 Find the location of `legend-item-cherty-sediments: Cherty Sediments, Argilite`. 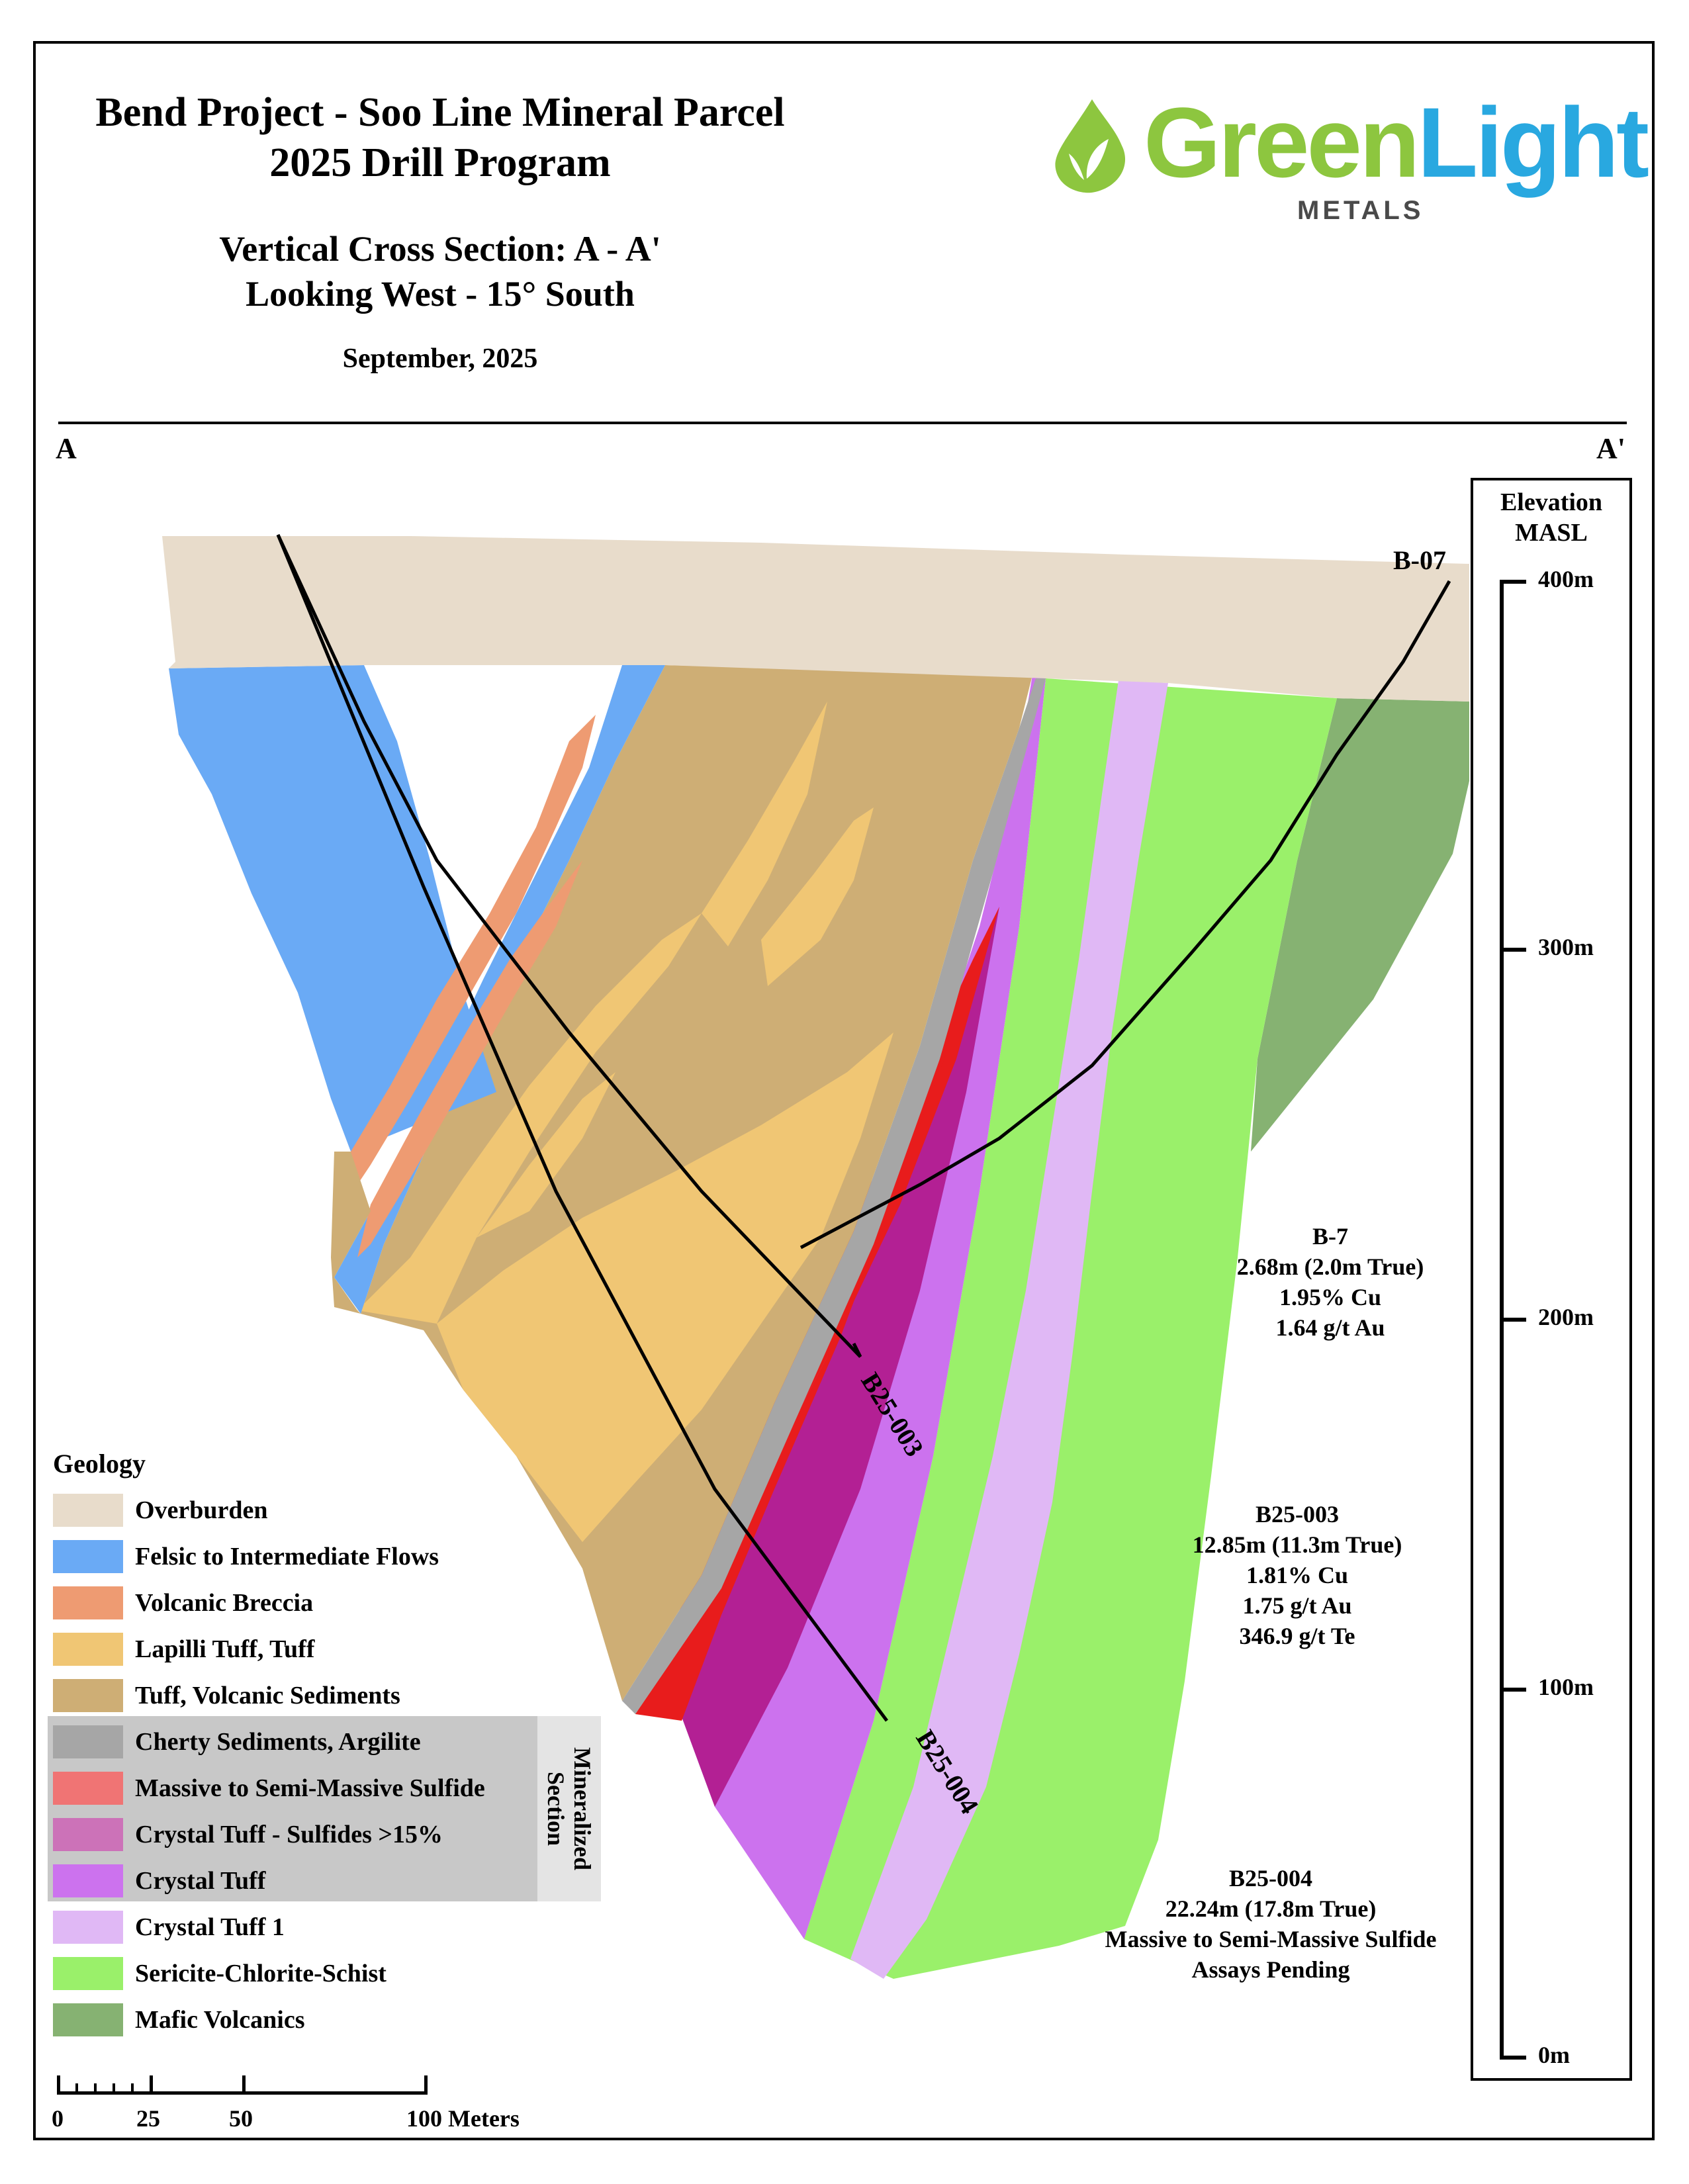

legend-item-cherty-sediments: Cherty Sediments, Argilite is located at coordinates (237, 1741).